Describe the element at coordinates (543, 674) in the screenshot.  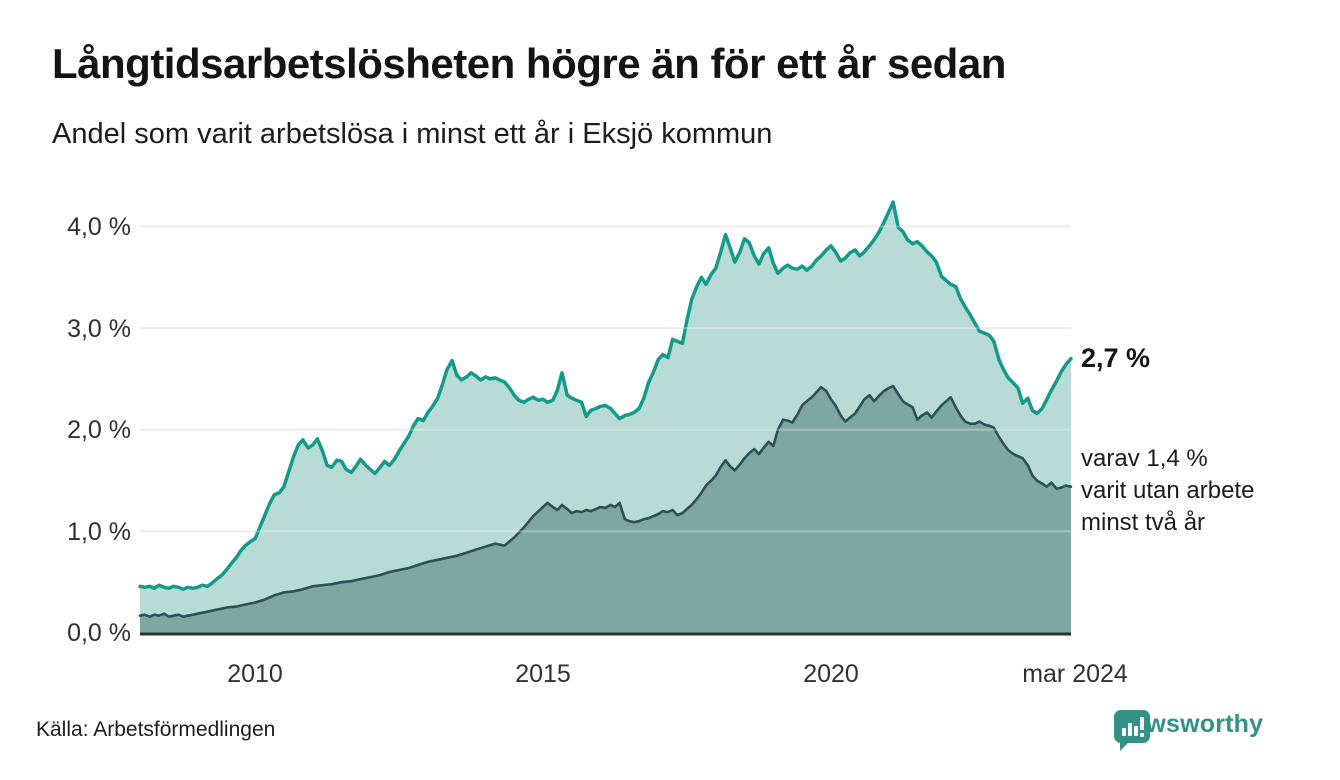
I see `x-tick-2015: 2015` at that location.